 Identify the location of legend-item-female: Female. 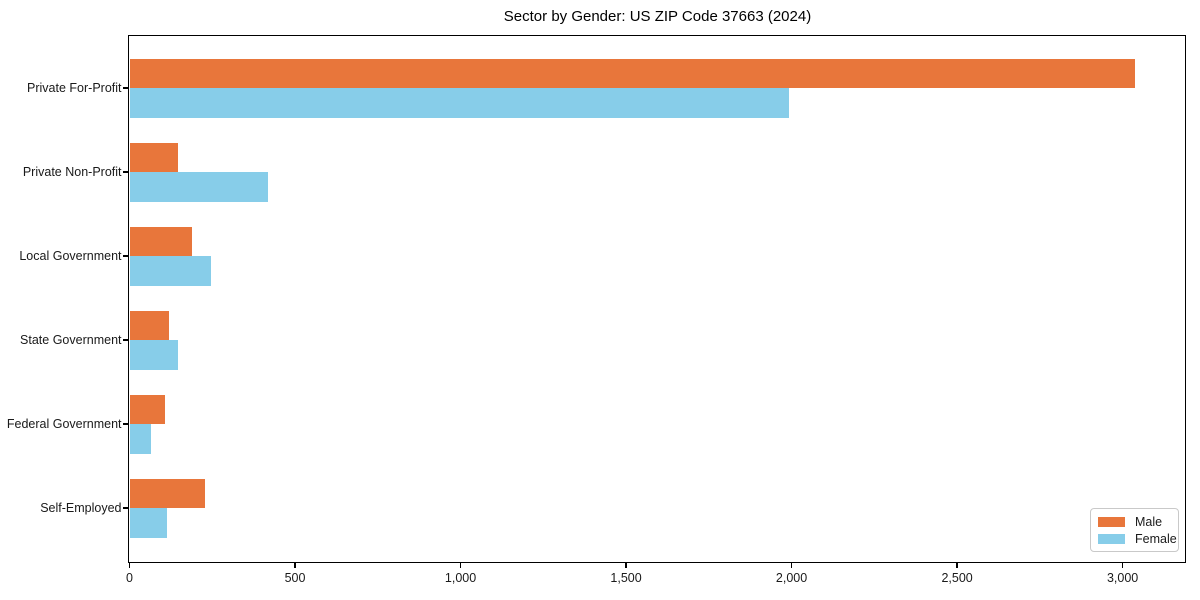
(1137, 539).